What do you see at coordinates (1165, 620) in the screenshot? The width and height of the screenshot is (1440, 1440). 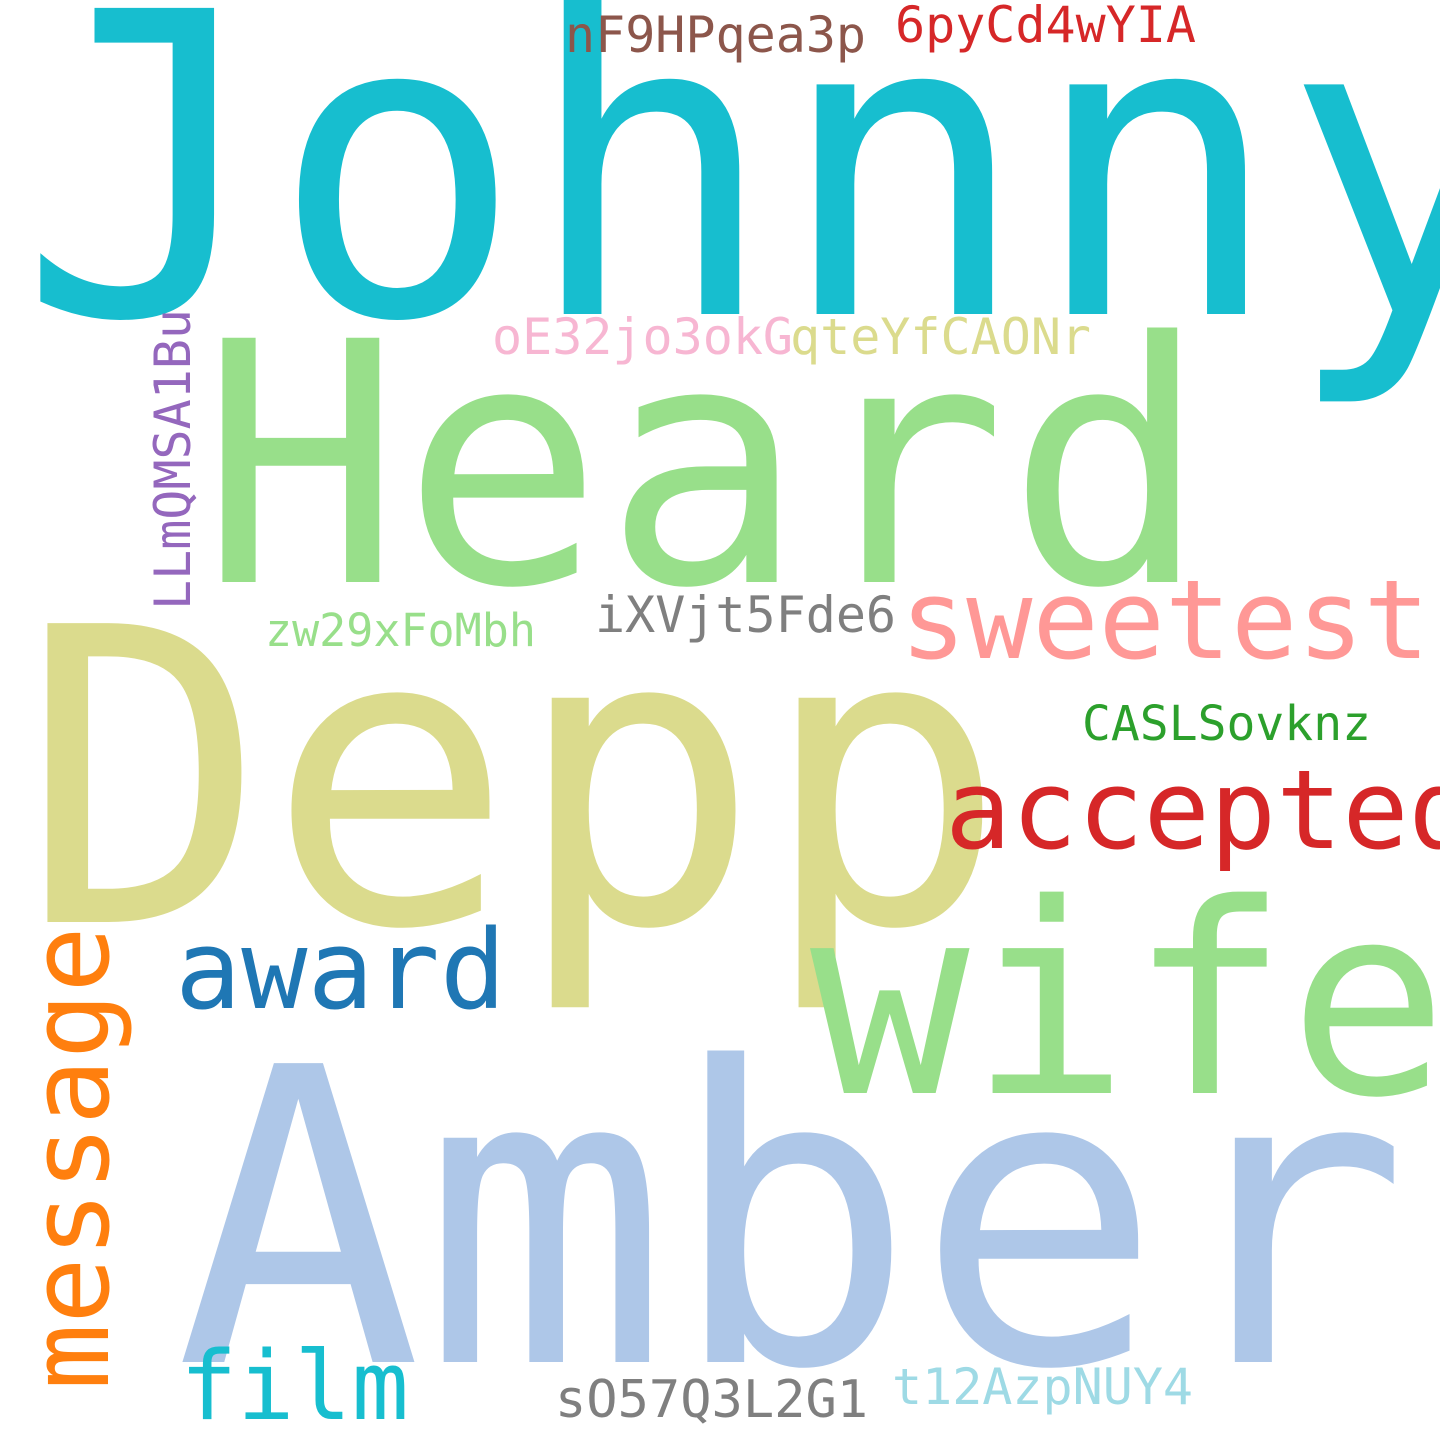 I see `word-sweetest: sweetest` at bounding box center [1165, 620].